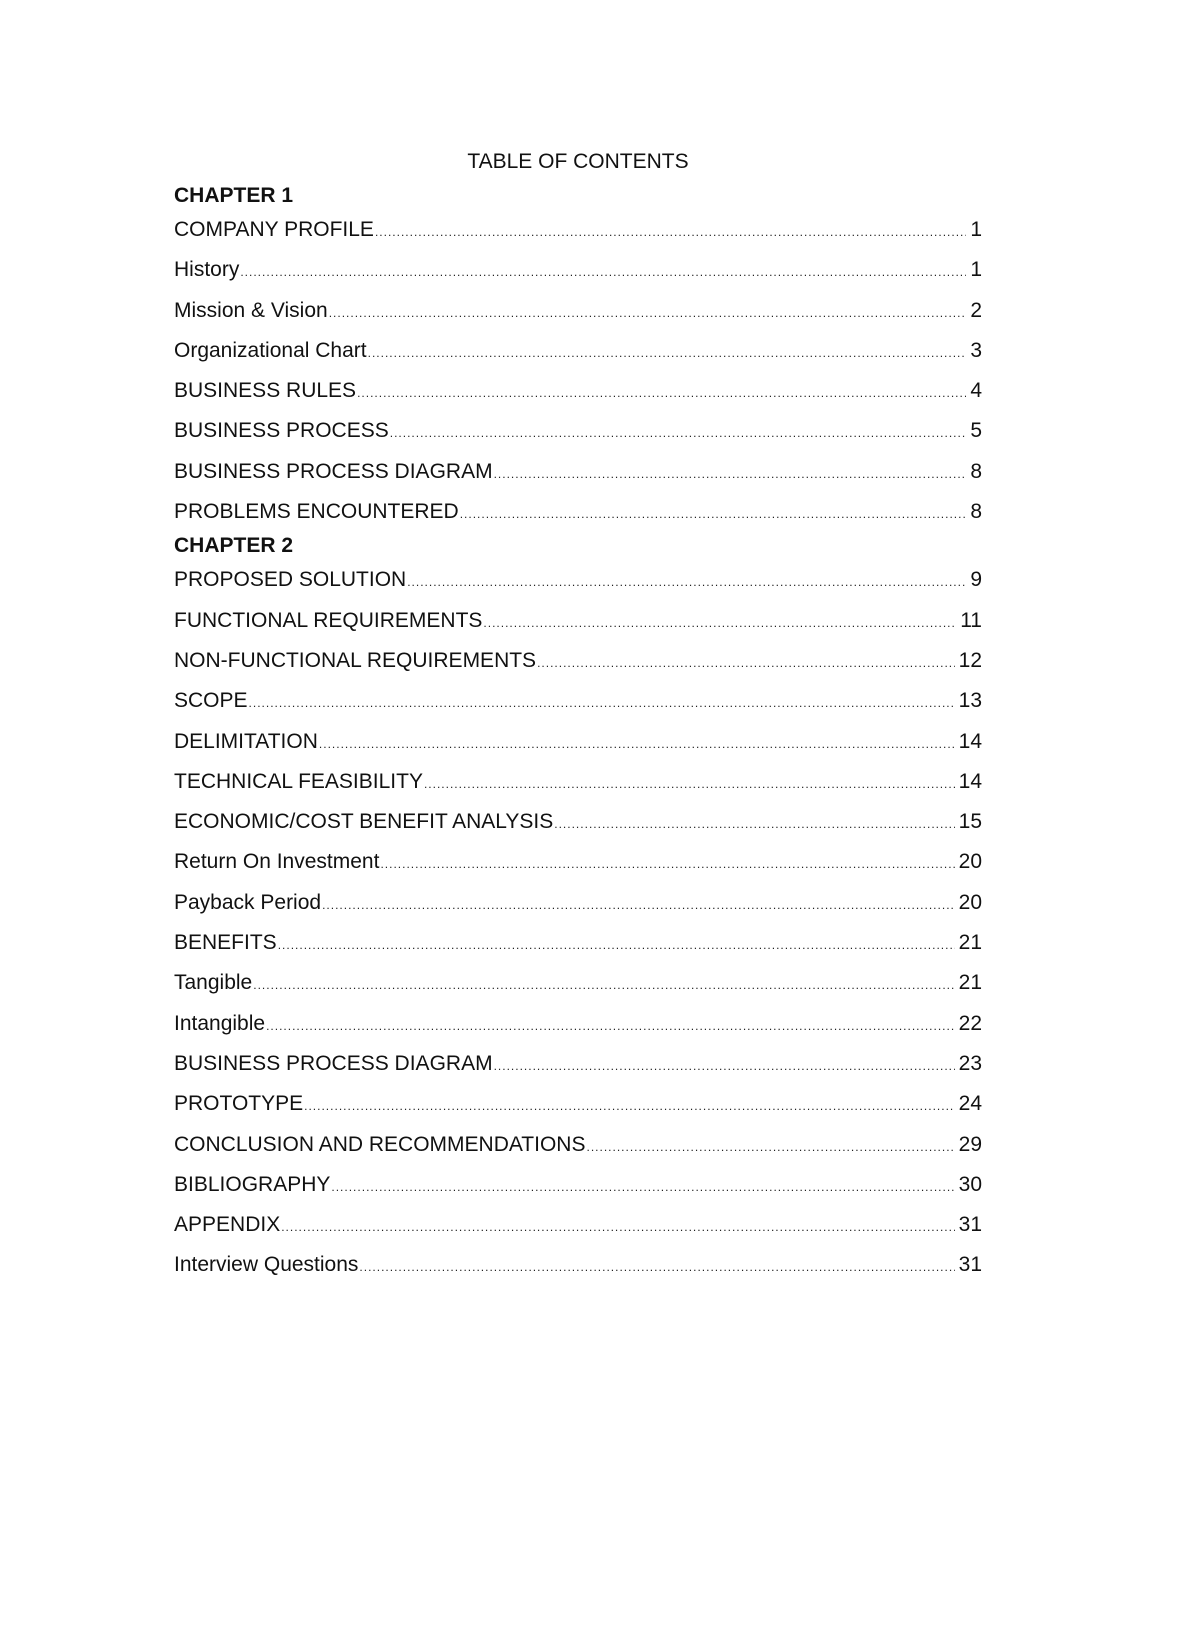  What do you see at coordinates (976, 350) in the screenshot?
I see `toc-entry-page: 3` at bounding box center [976, 350].